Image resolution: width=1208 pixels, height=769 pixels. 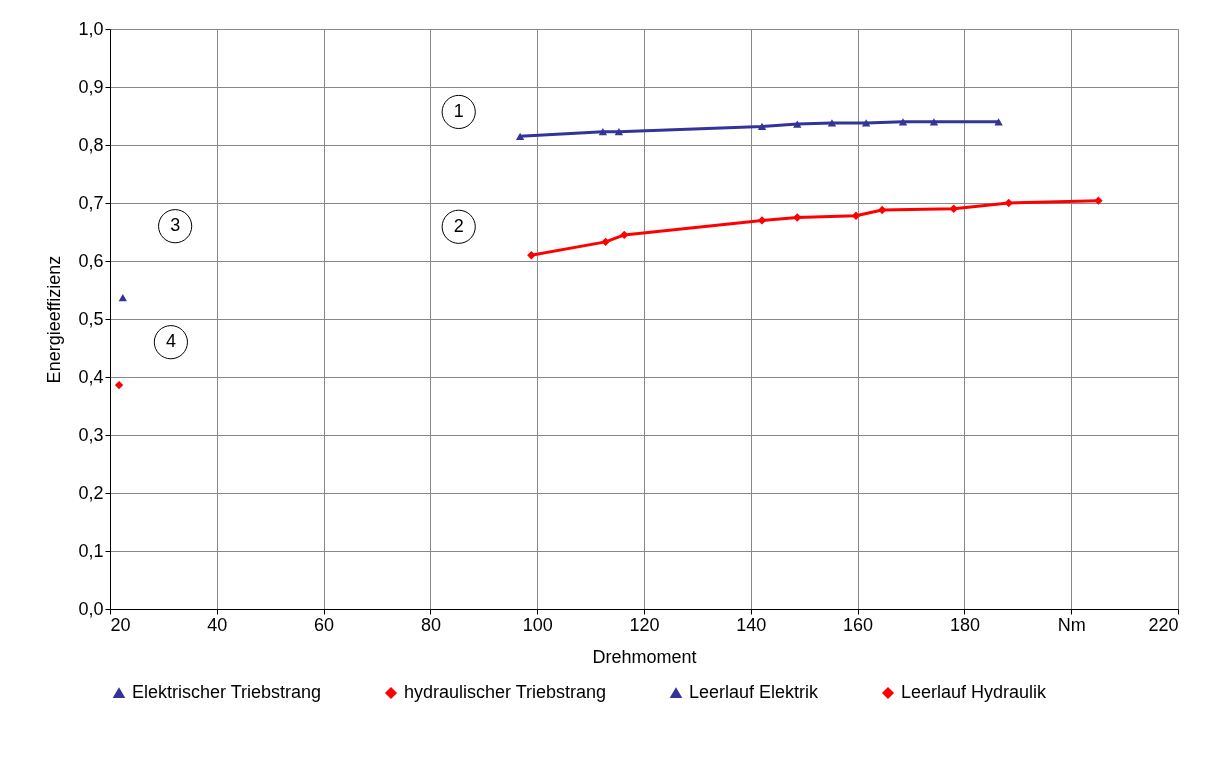 What do you see at coordinates (91, 492) in the screenshot?
I see `y-tick-label: 0,2` at bounding box center [91, 492].